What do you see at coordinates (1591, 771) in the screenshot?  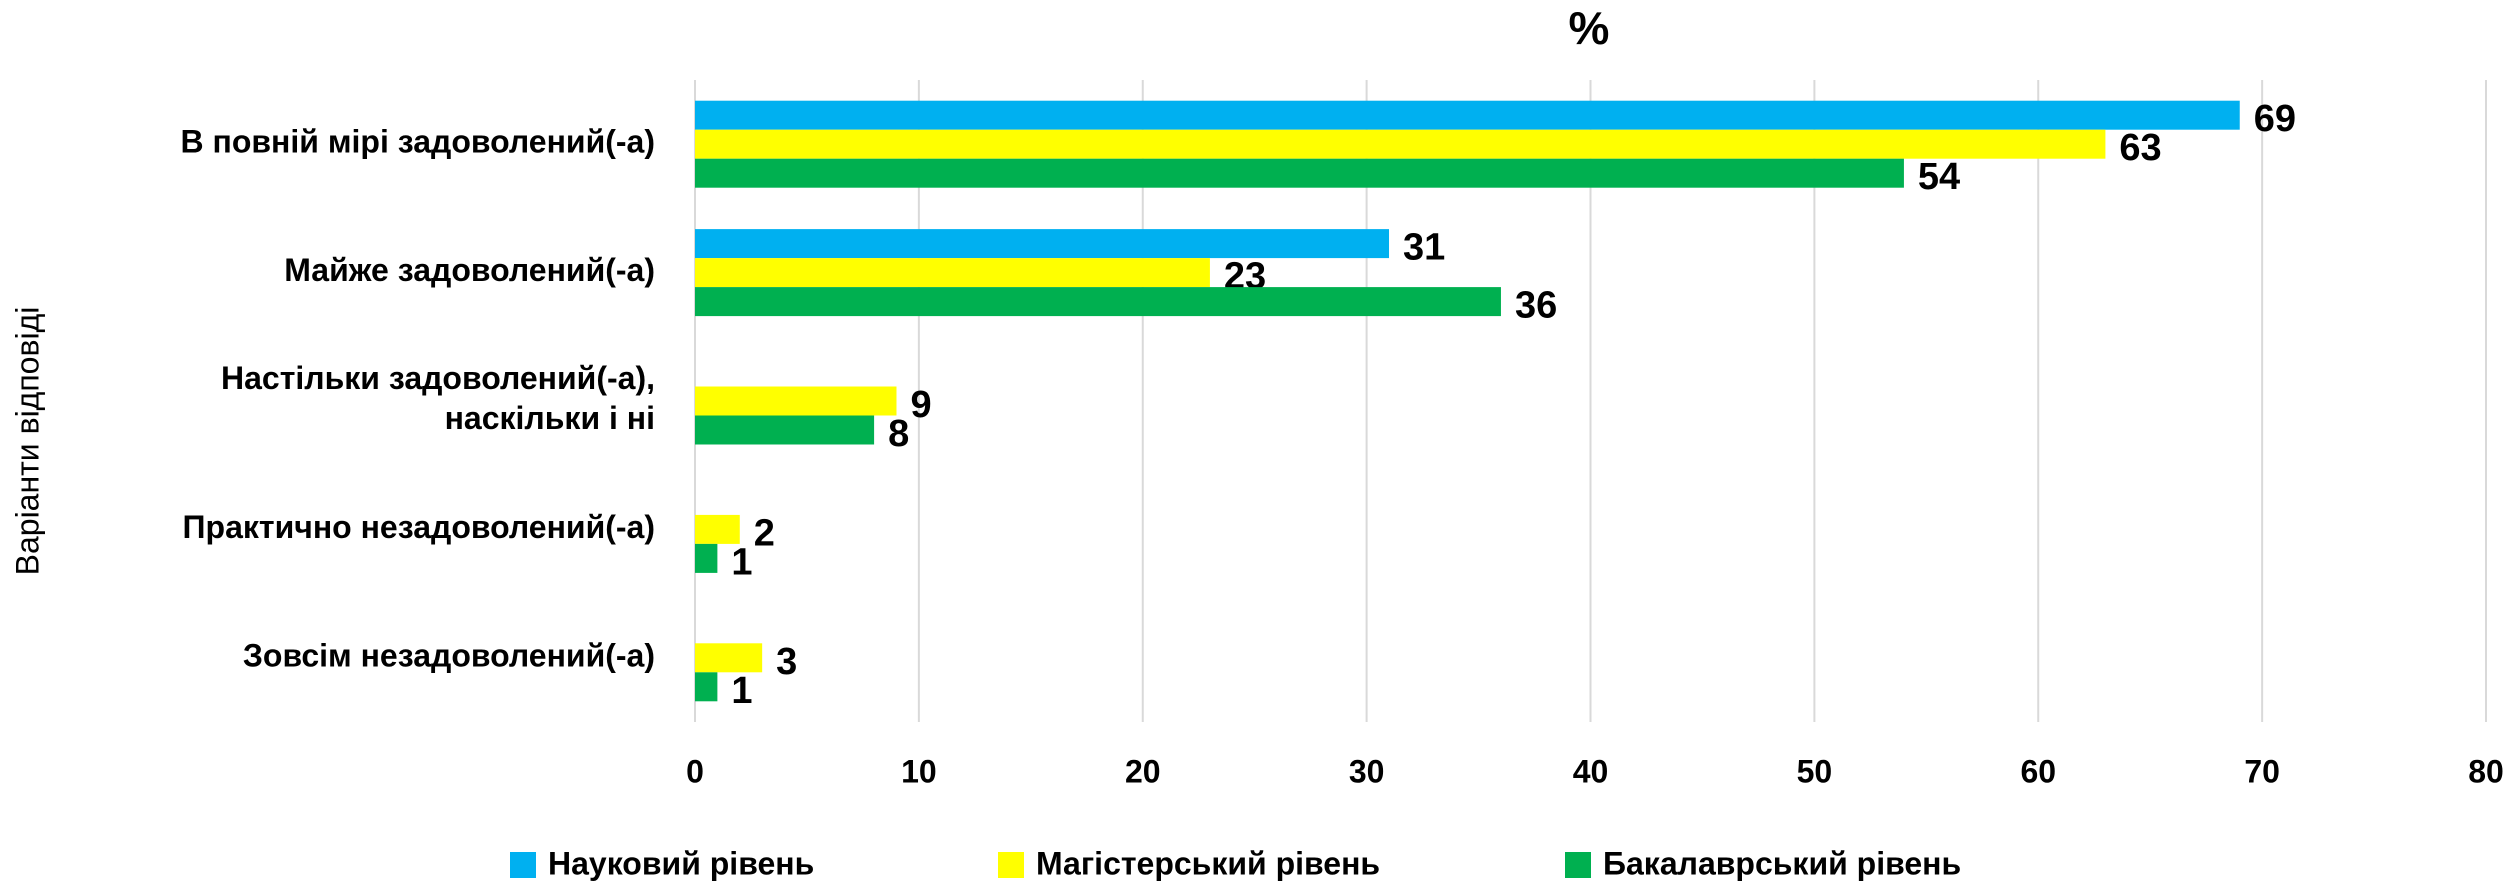 I see `x-tick-label: 40` at bounding box center [1591, 771].